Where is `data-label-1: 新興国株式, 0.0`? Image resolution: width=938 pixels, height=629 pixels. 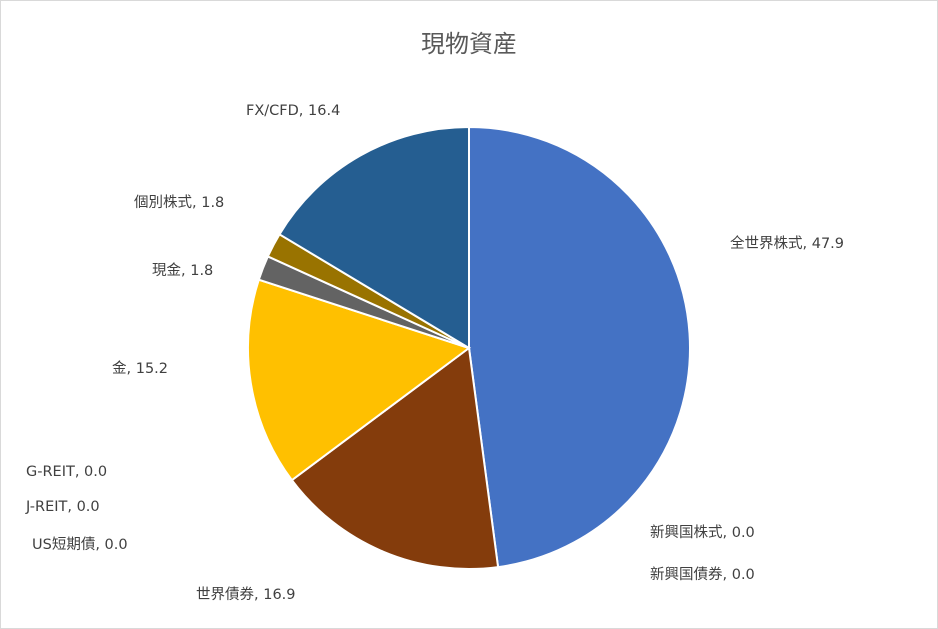 data-label-1: 新興国株式, 0.0 is located at coordinates (702, 532).